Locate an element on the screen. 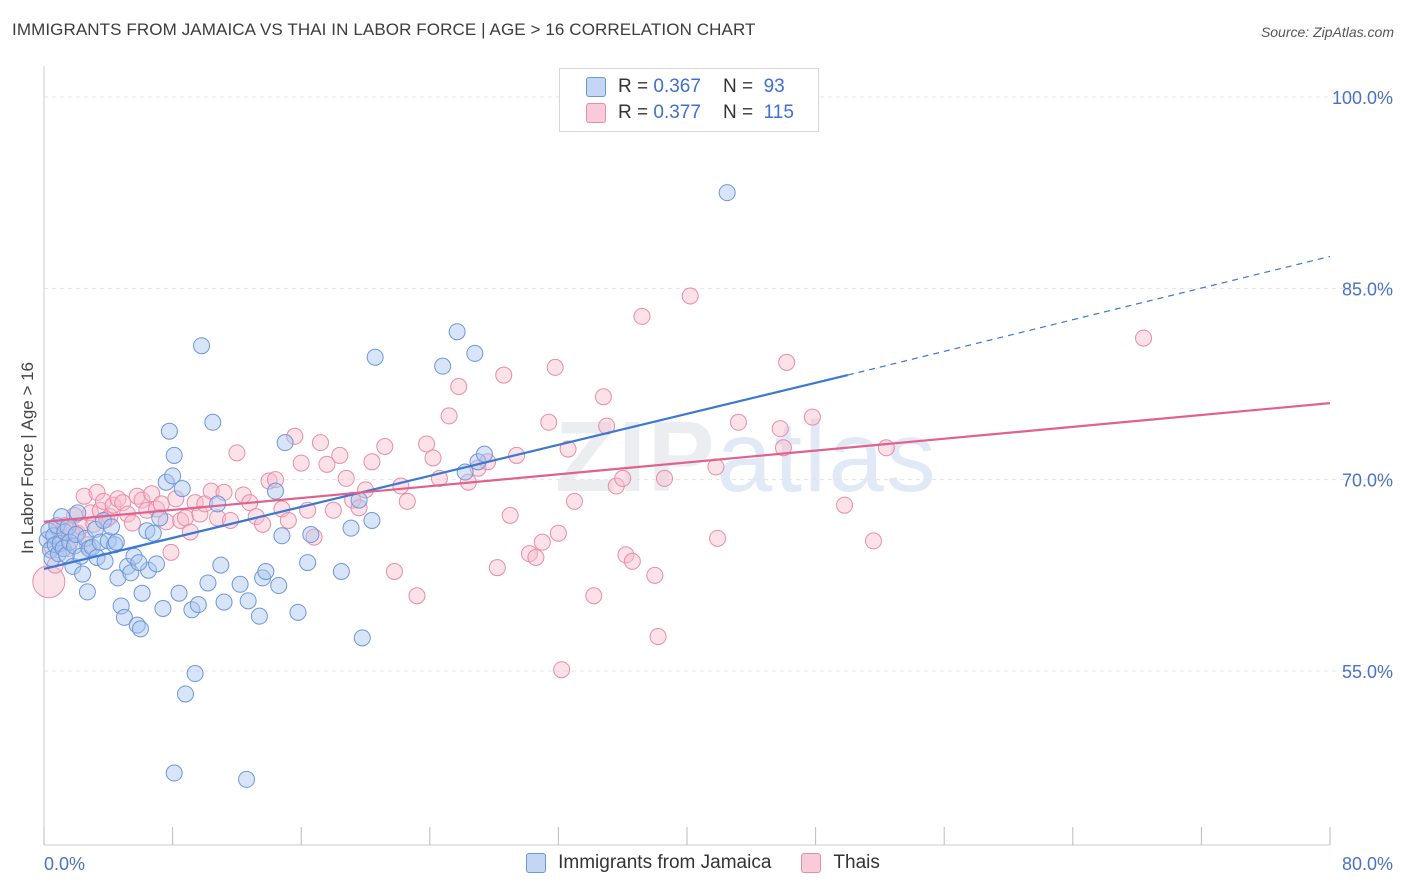  legend-n-value-jamaica: 93 is located at coordinates (774, 86).